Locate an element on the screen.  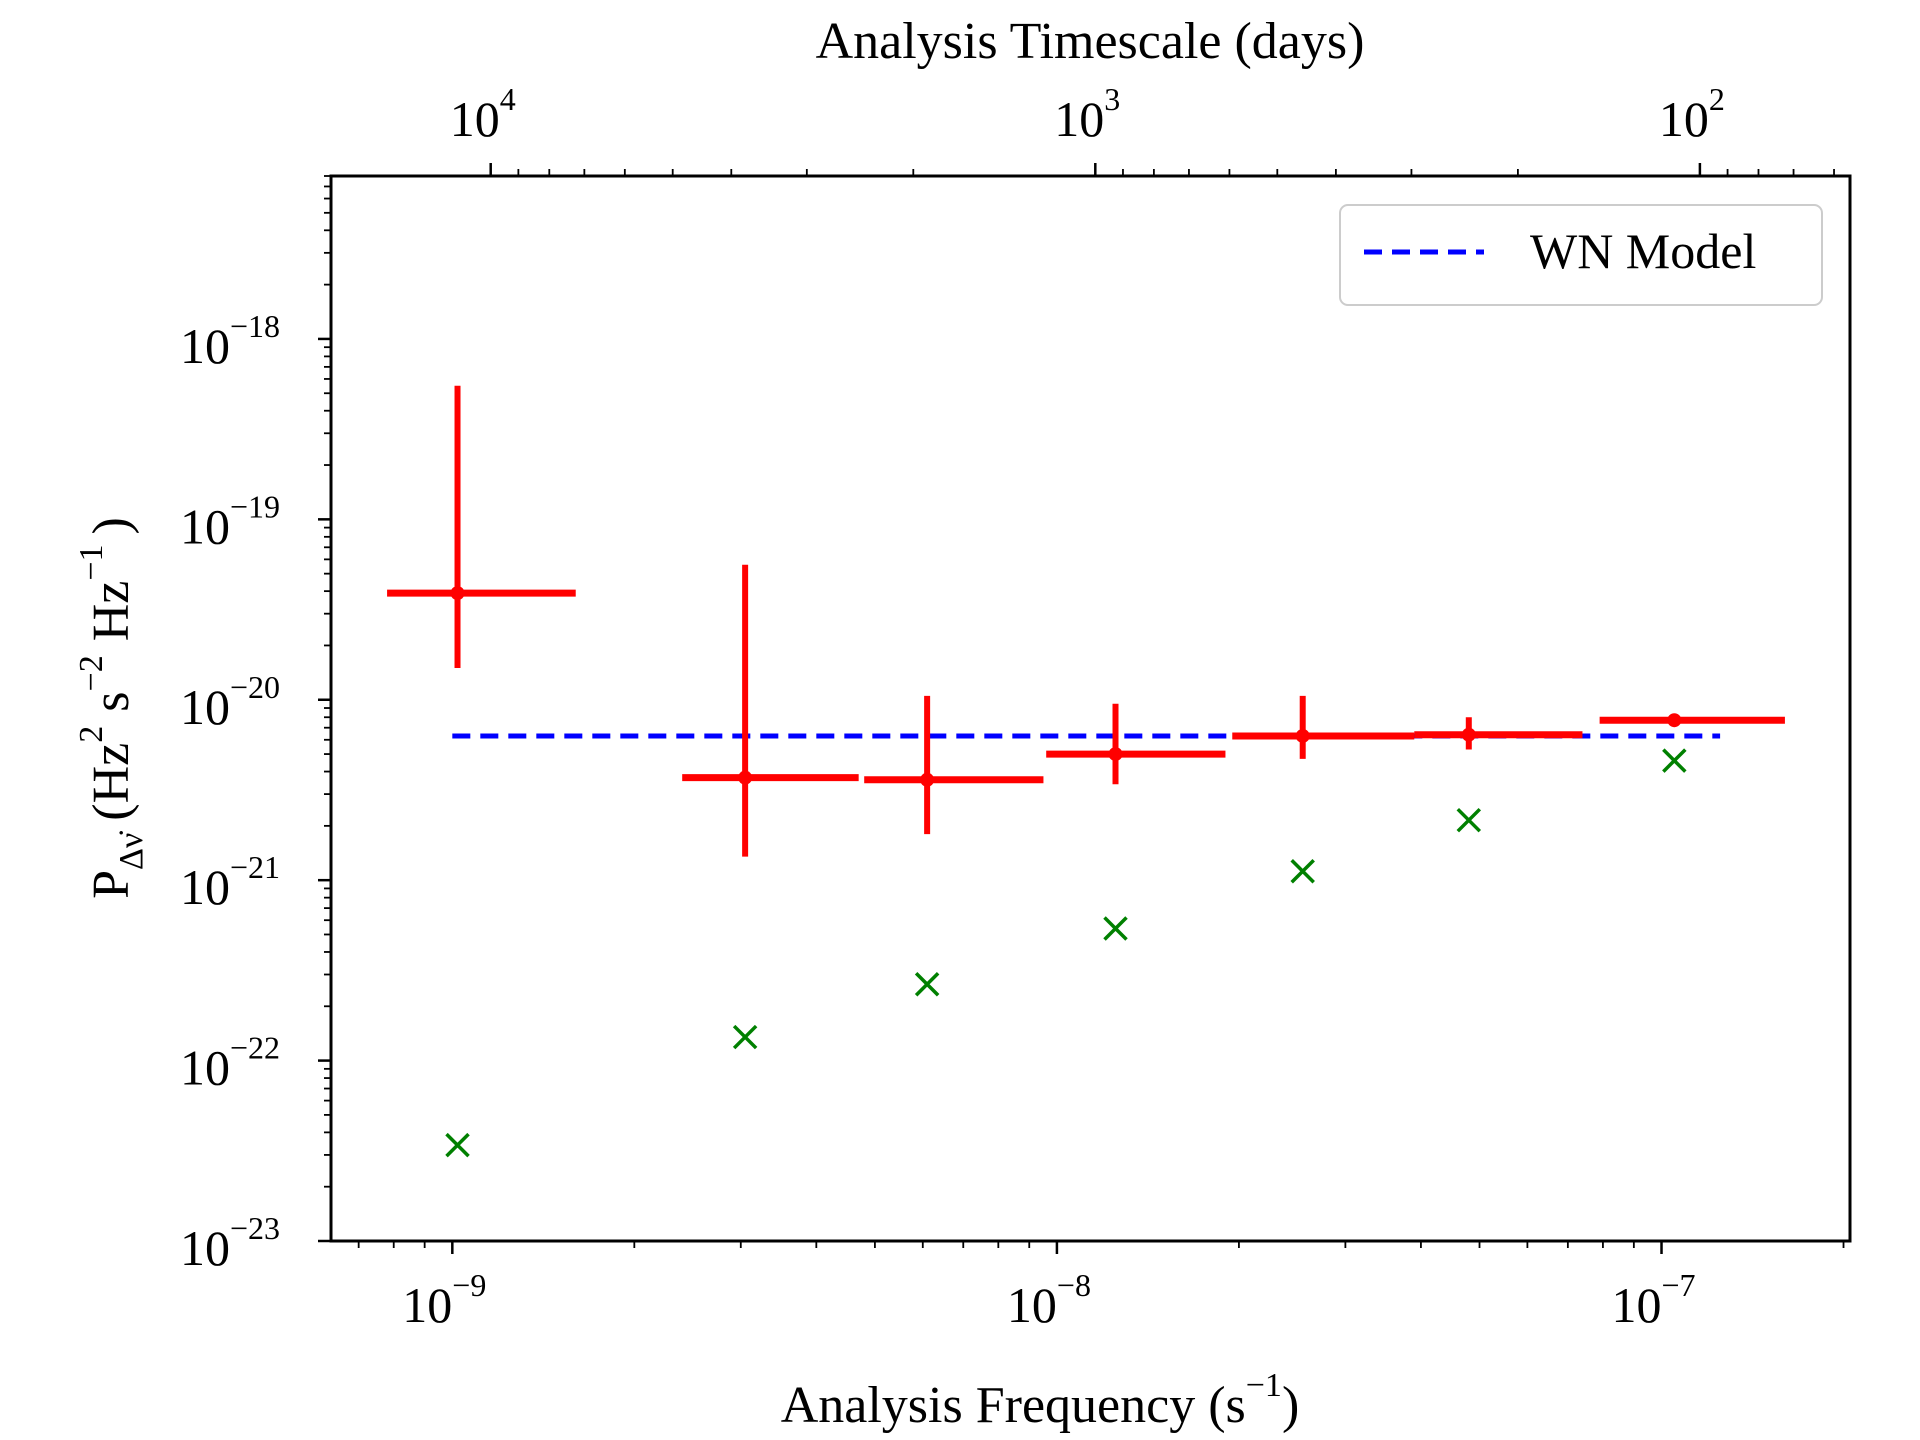
y-tick-label: 10−21 is located at coordinates (230, 882).